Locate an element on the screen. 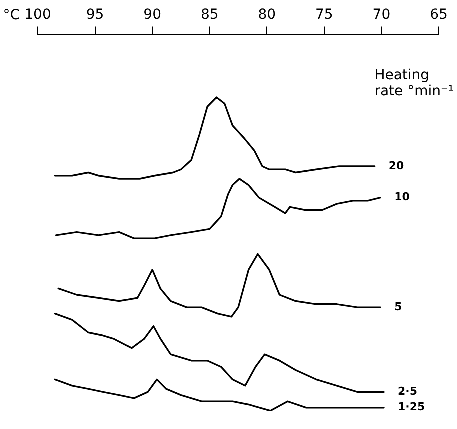 The height and width of the screenshot is (429, 457). x-tick-label: 65 is located at coordinates (439, 15).